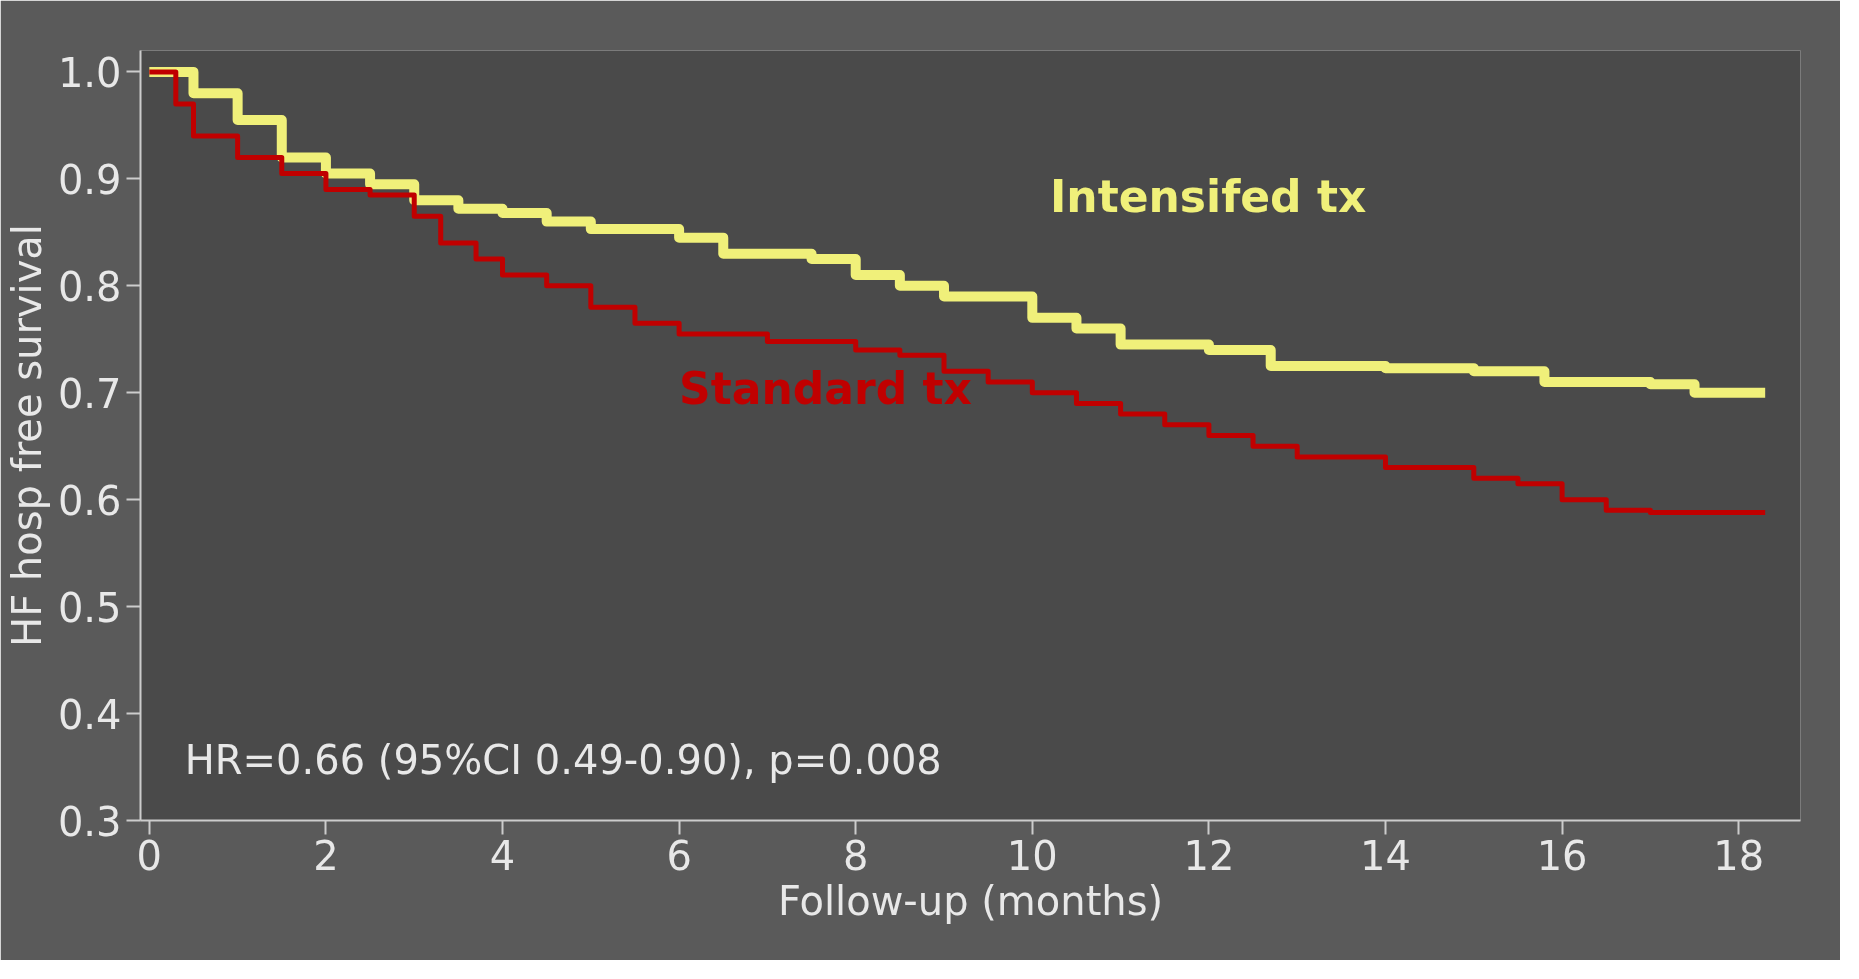  Describe the element at coordinates (855, 855) in the screenshot. I see `x-tick-label: 8` at that location.